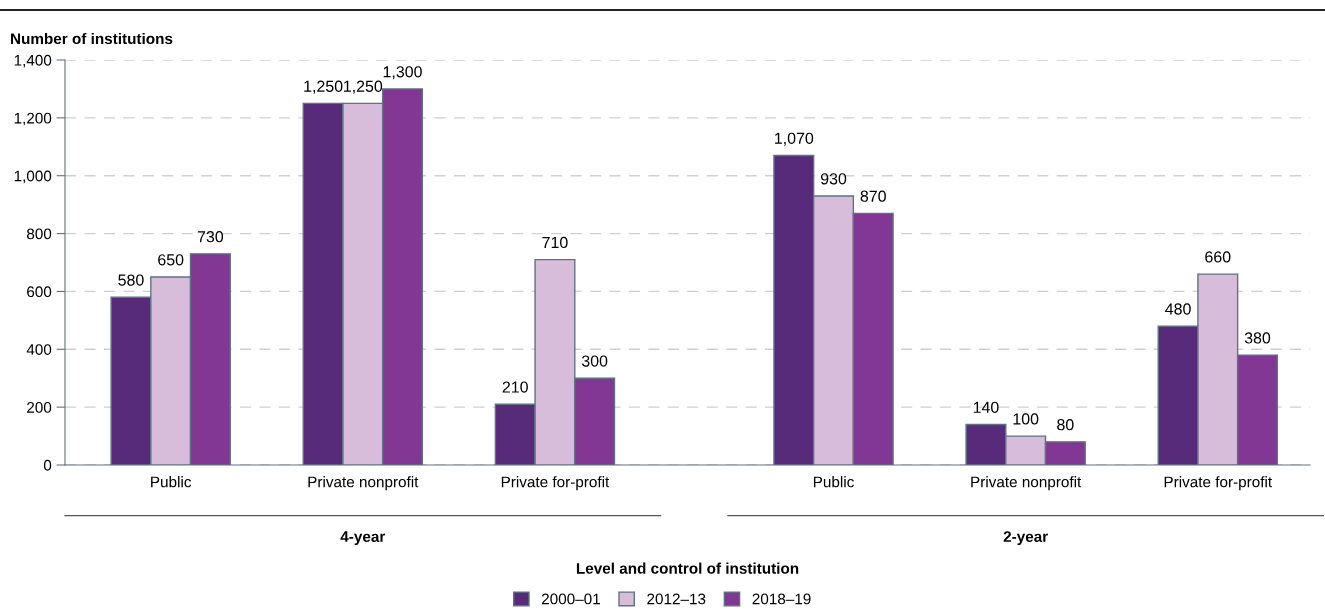 This screenshot has height=615, width=1325. What do you see at coordinates (833, 179) in the screenshot?
I see `data-label: 930` at bounding box center [833, 179].